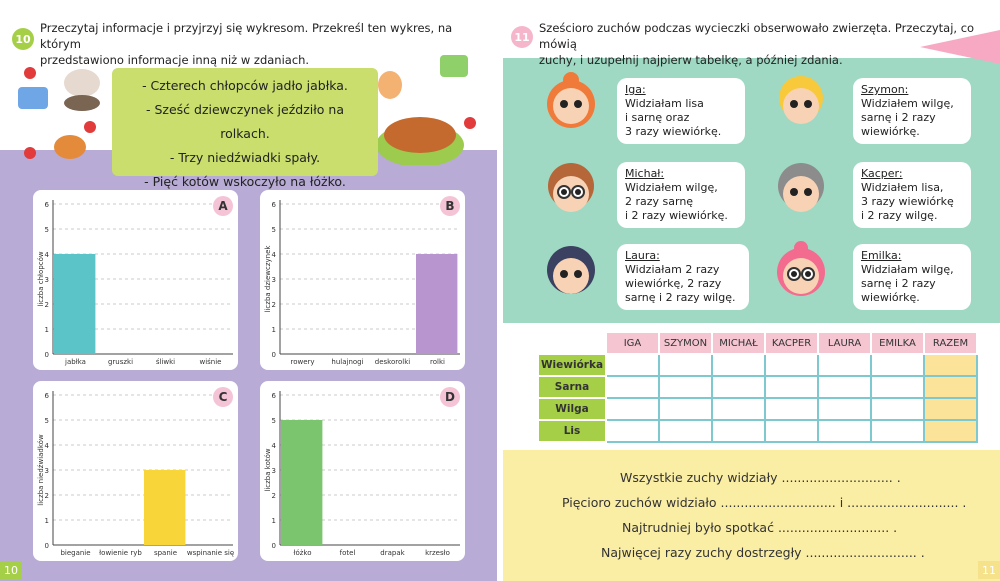 Image resolution: width=1000 pixels, height=581 pixels. What do you see at coordinates (885, 89) in the screenshot?
I see `scout-name: Szymon:` at bounding box center [885, 89].